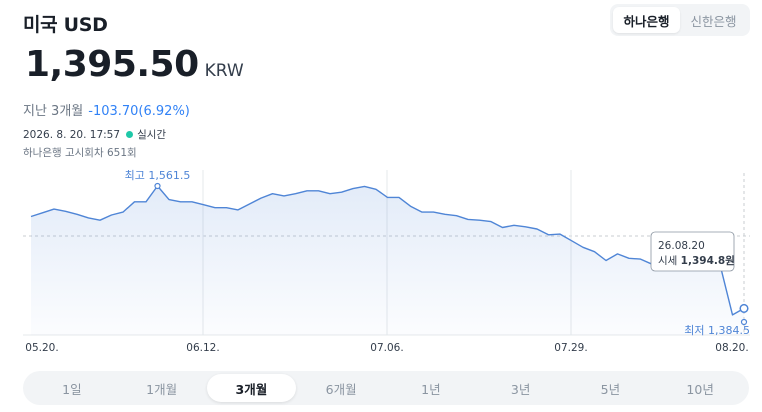 The image size is (762, 412). I want to click on high-point-marker, so click(157, 186).